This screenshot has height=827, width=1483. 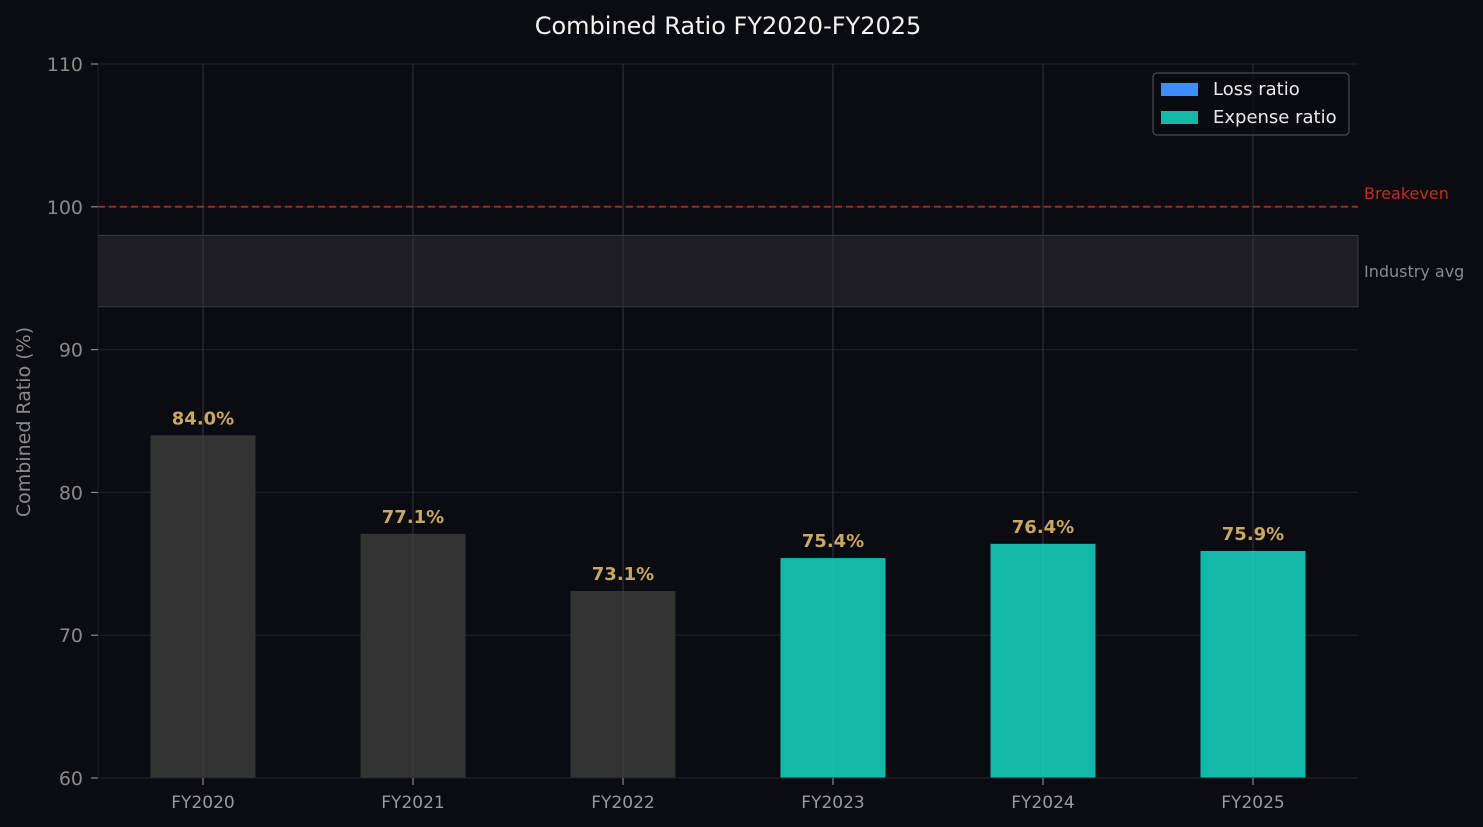 I want to click on data-label: 75.9%, so click(x=1253, y=534).